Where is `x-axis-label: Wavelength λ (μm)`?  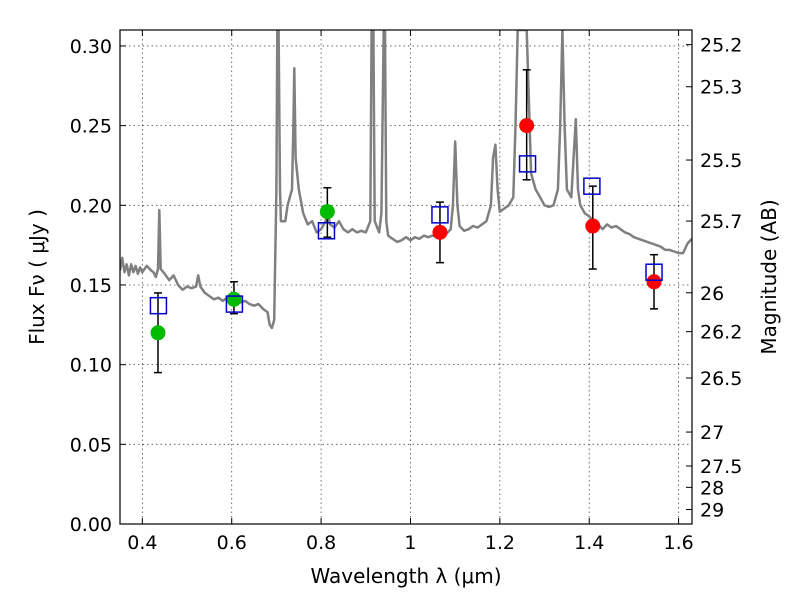 x-axis-label: Wavelength λ (μm) is located at coordinates (405, 576).